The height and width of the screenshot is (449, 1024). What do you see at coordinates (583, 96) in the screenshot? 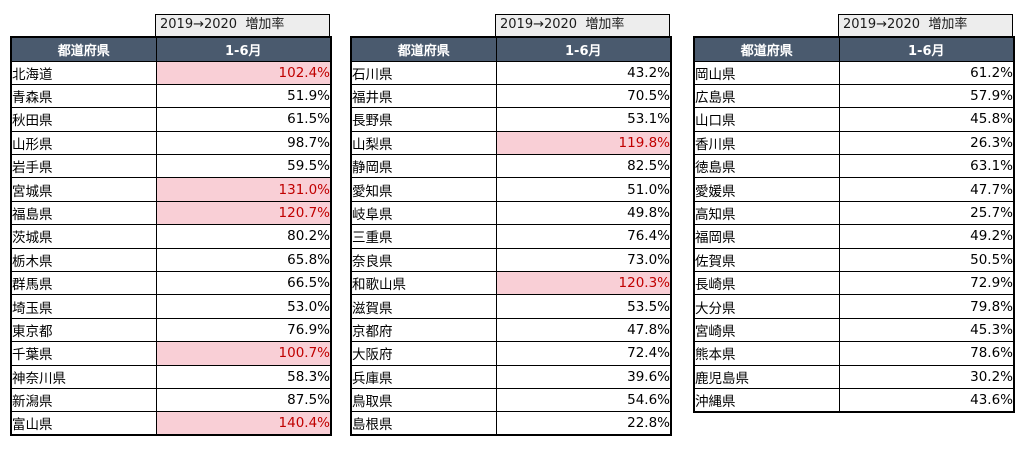
I see `value-cell: 70.5%` at bounding box center [583, 96].